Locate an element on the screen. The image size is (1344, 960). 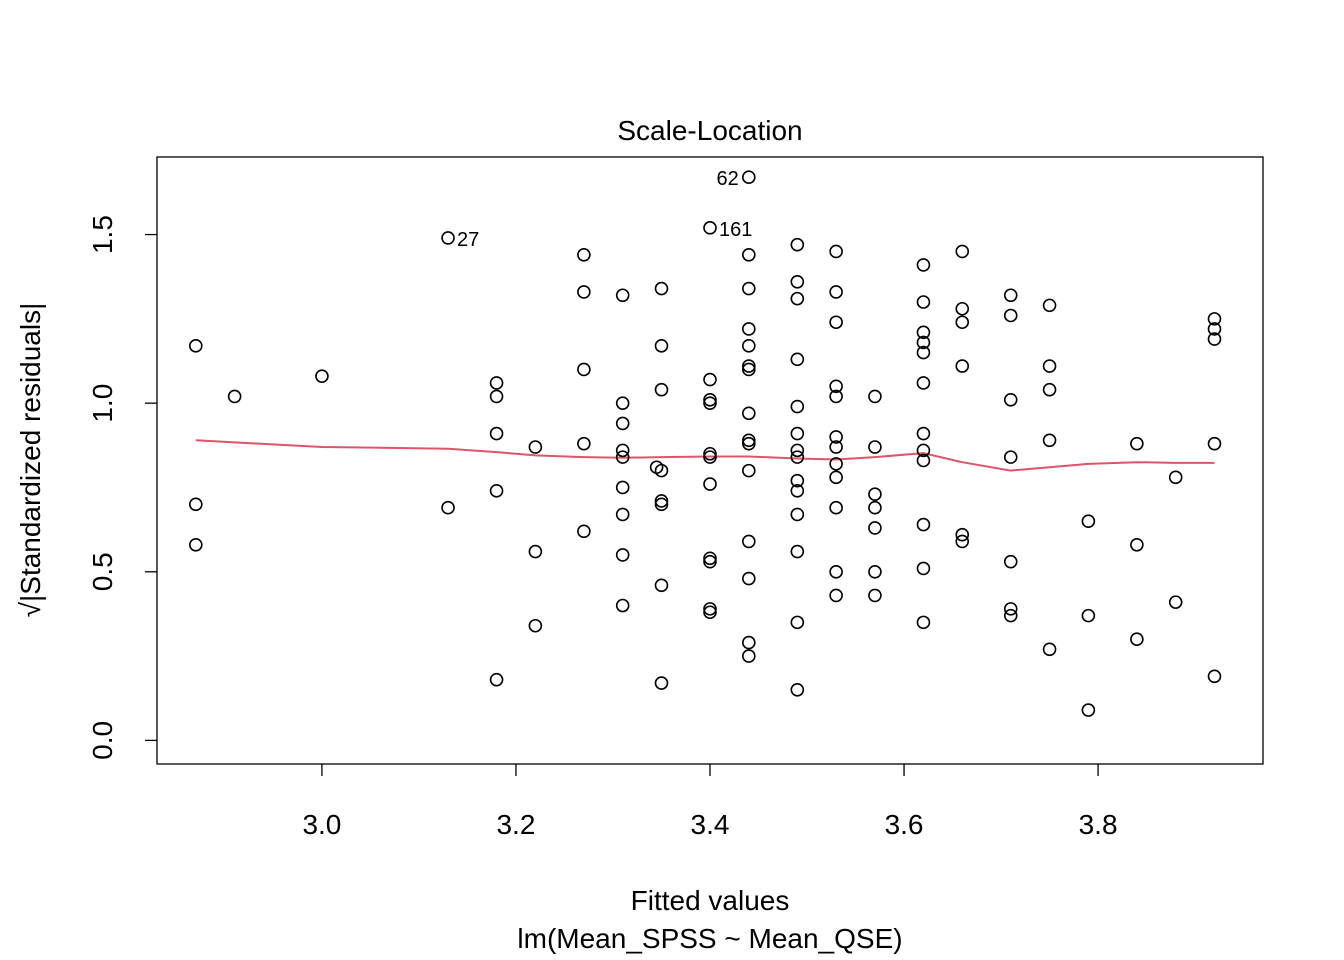
x-axis: 3.0 3.2 3.4 3.6 3.8 is located at coordinates (710, 802).